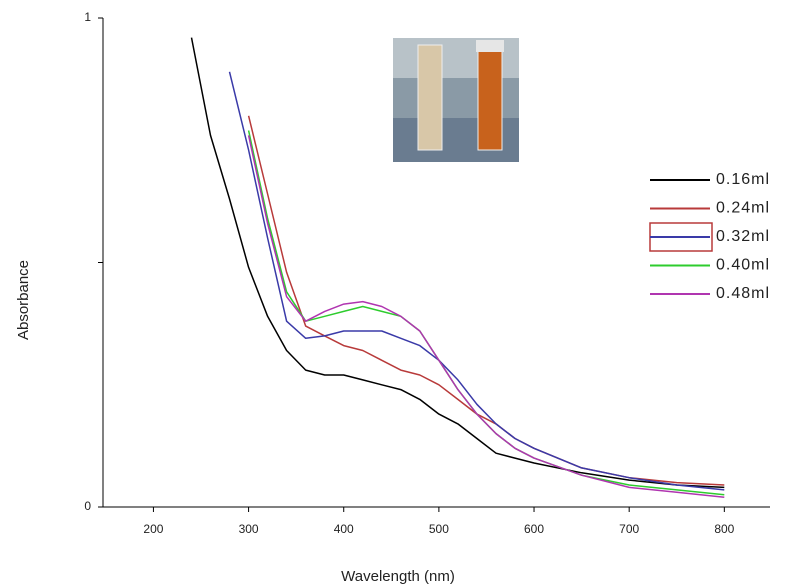  Describe the element at coordinates (249, 529) in the screenshot. I see `x-tick-label: 300` at that location.